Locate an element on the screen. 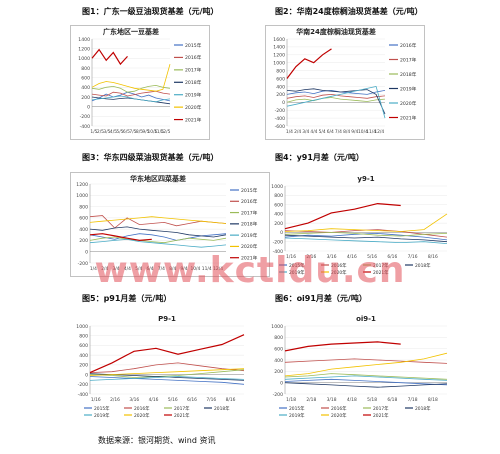 Image resolution: width=500 pixels, height=454 pixels. x-tick-label: 6/18 is located at coordinates (392, 400).